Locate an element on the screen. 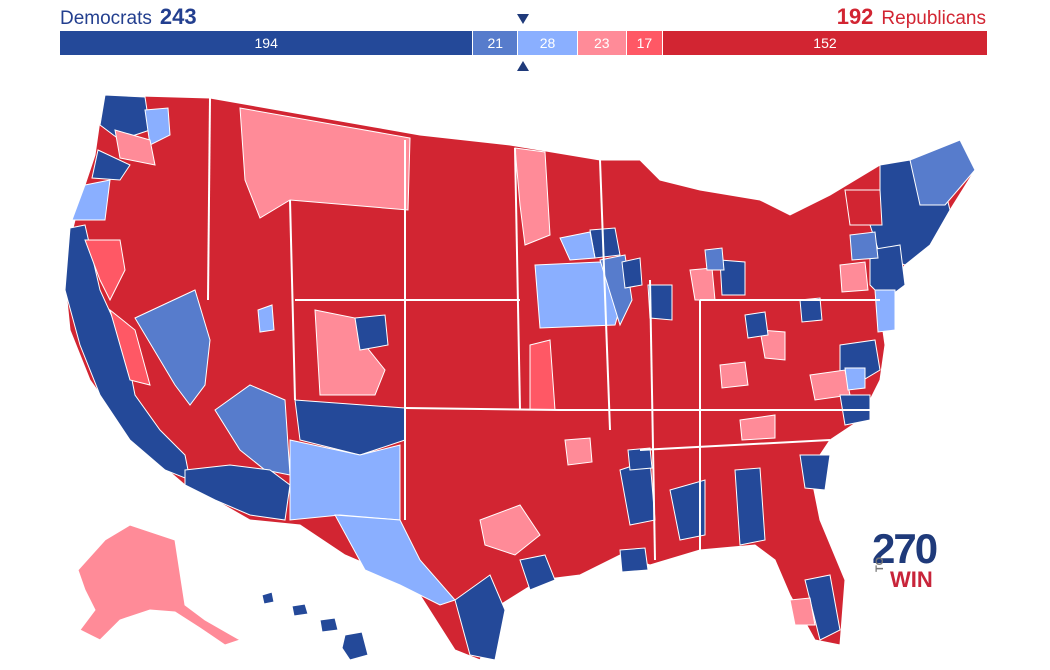  alabama-dem is located at coordinates (687, 510).